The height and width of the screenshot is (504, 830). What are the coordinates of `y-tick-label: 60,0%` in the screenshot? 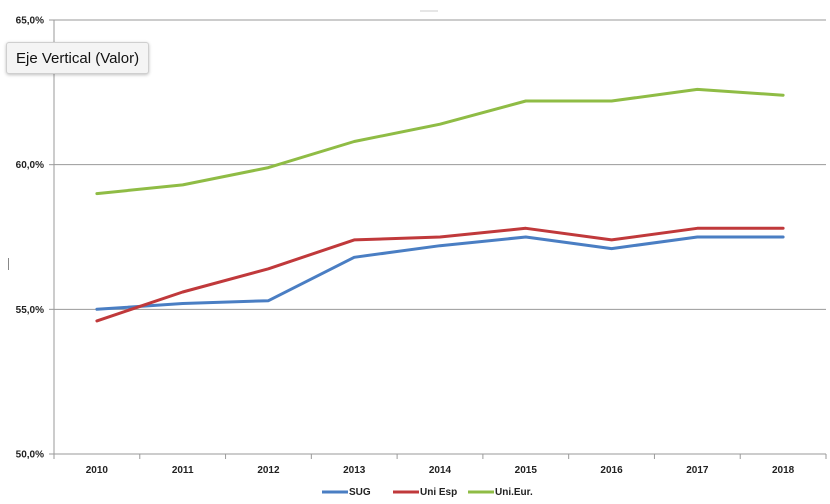 It's located at (30, 165).